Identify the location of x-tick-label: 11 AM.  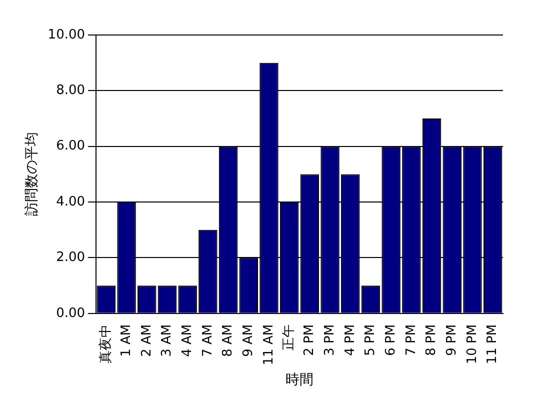
(268, 345).